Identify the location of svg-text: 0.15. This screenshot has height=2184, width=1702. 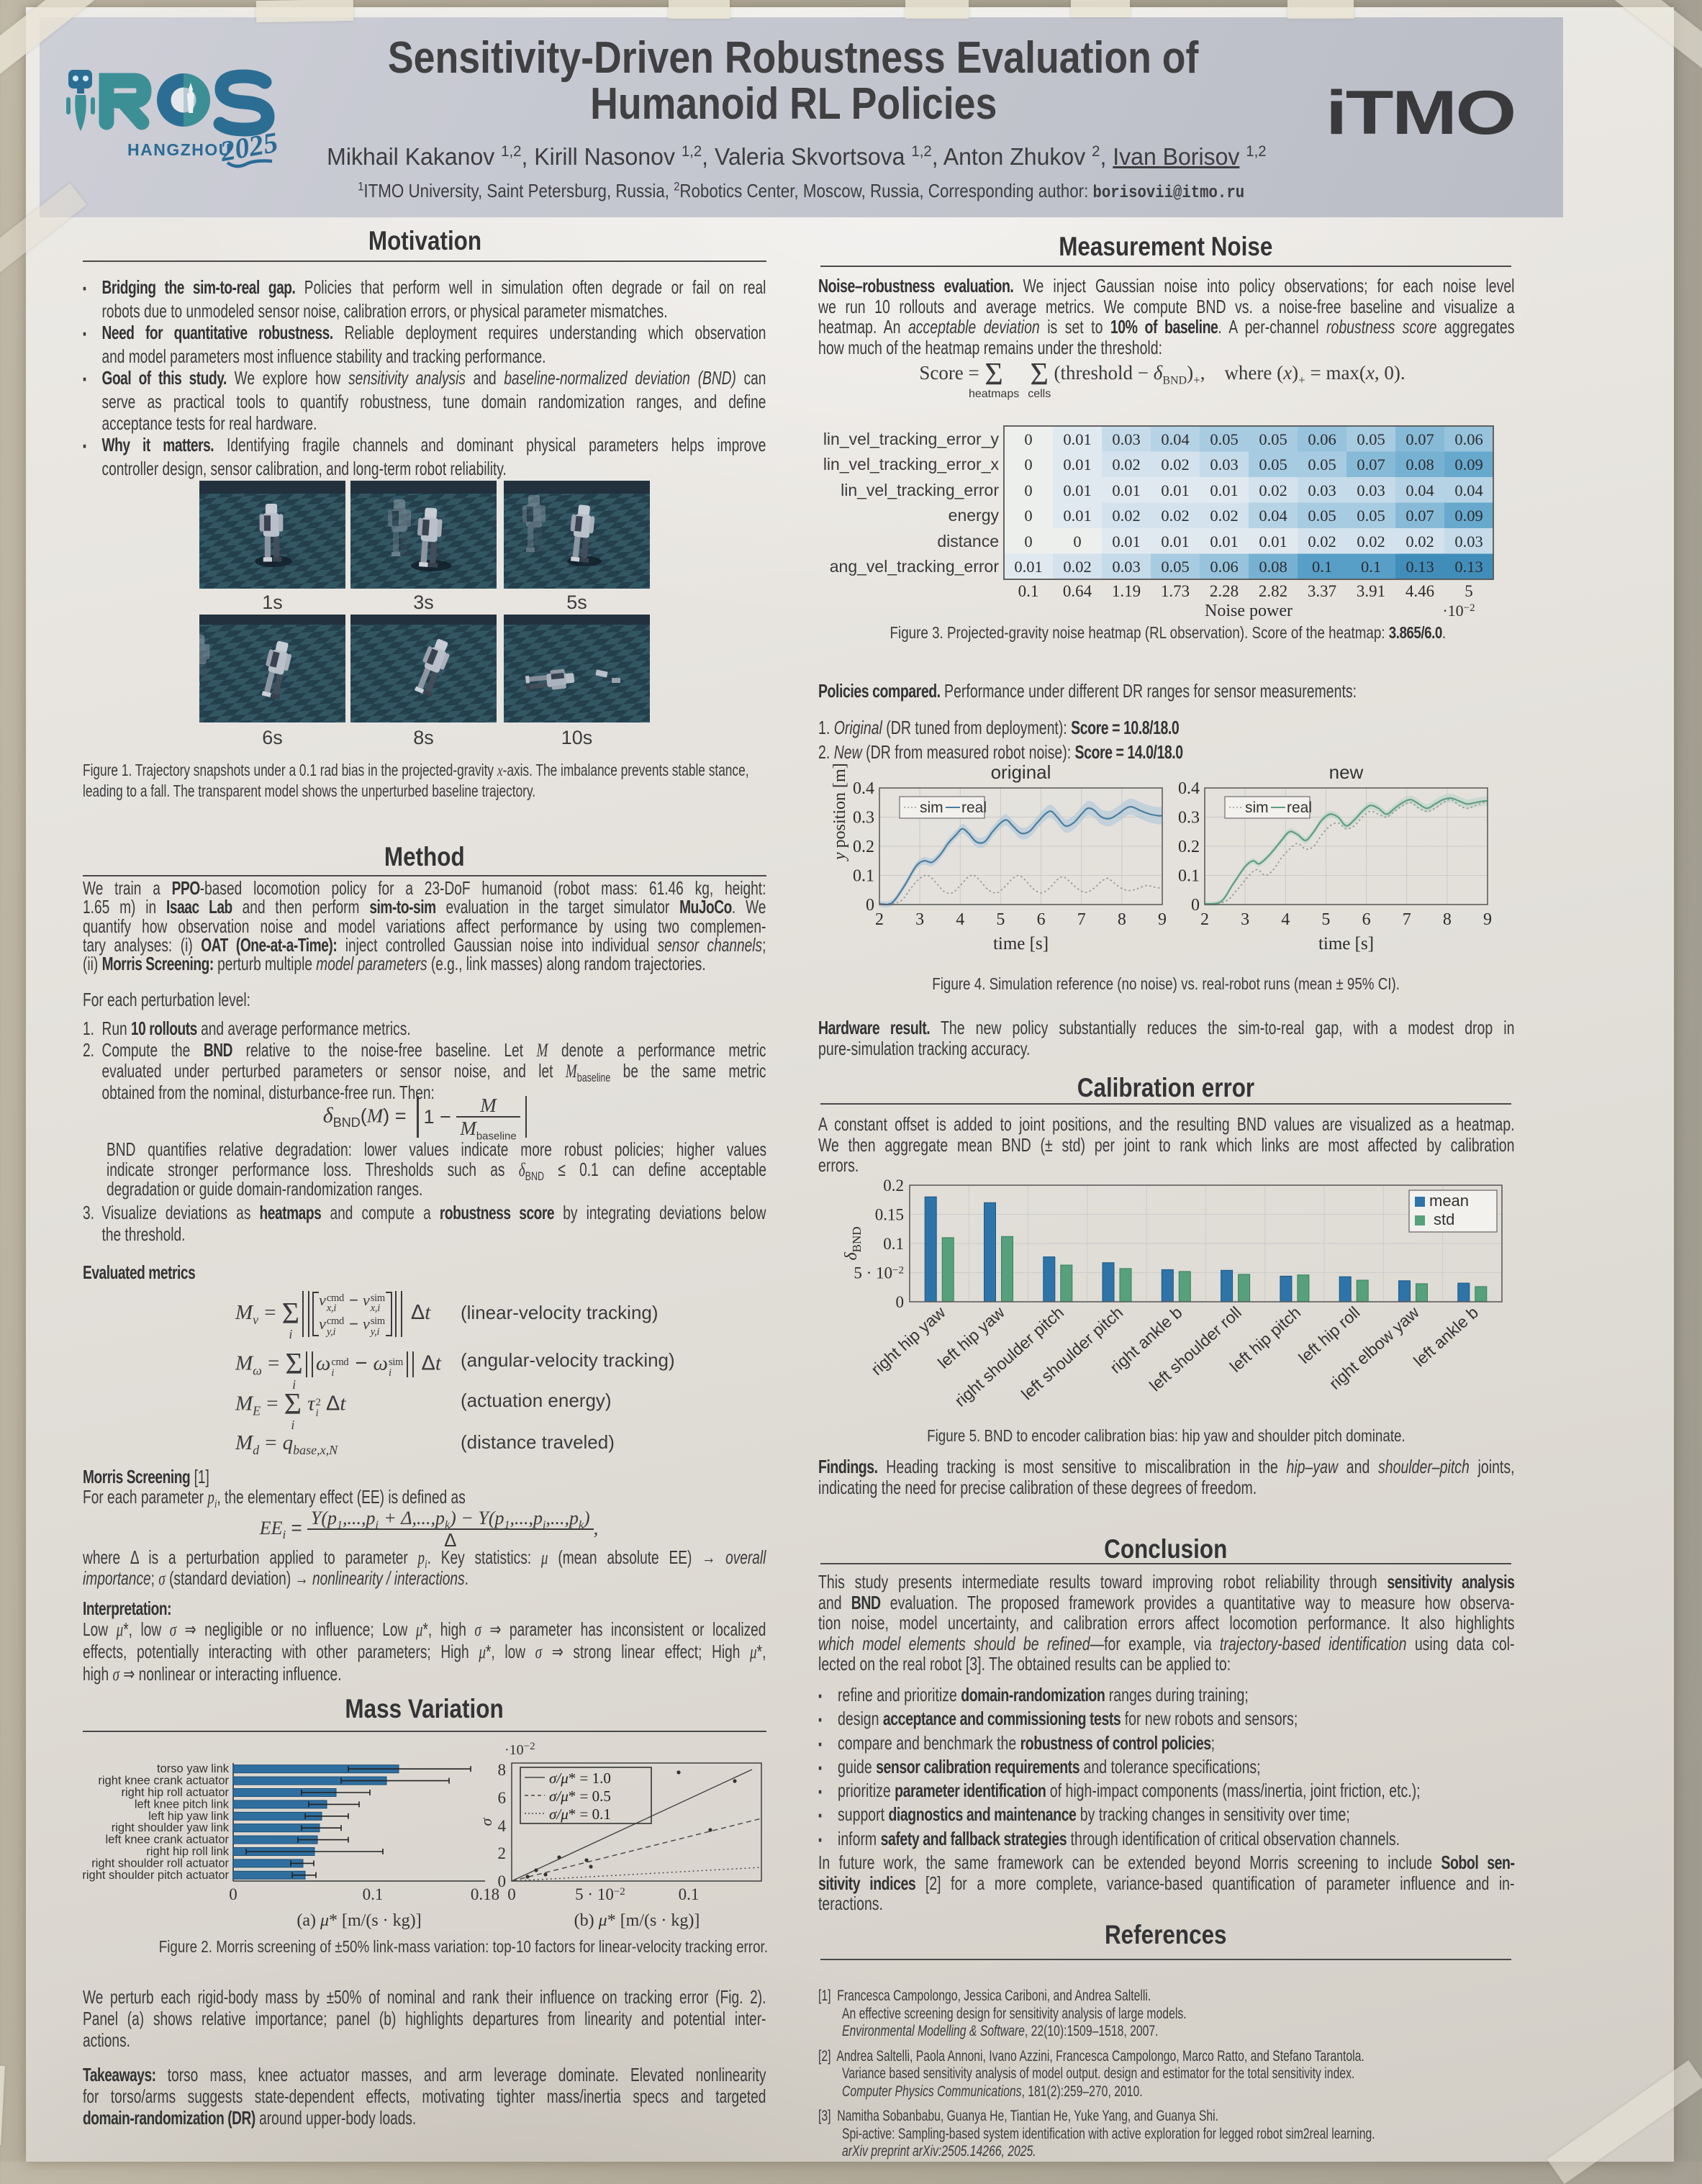
(890, 1215).